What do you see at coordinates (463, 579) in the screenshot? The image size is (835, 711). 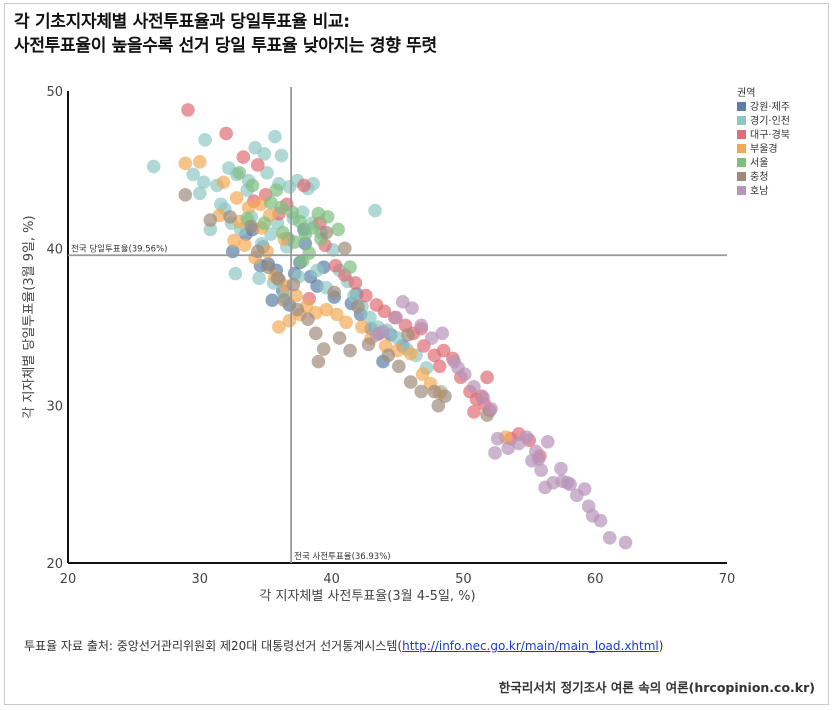 I see `x-tick-label: 50` at bounding box center [463, 579].